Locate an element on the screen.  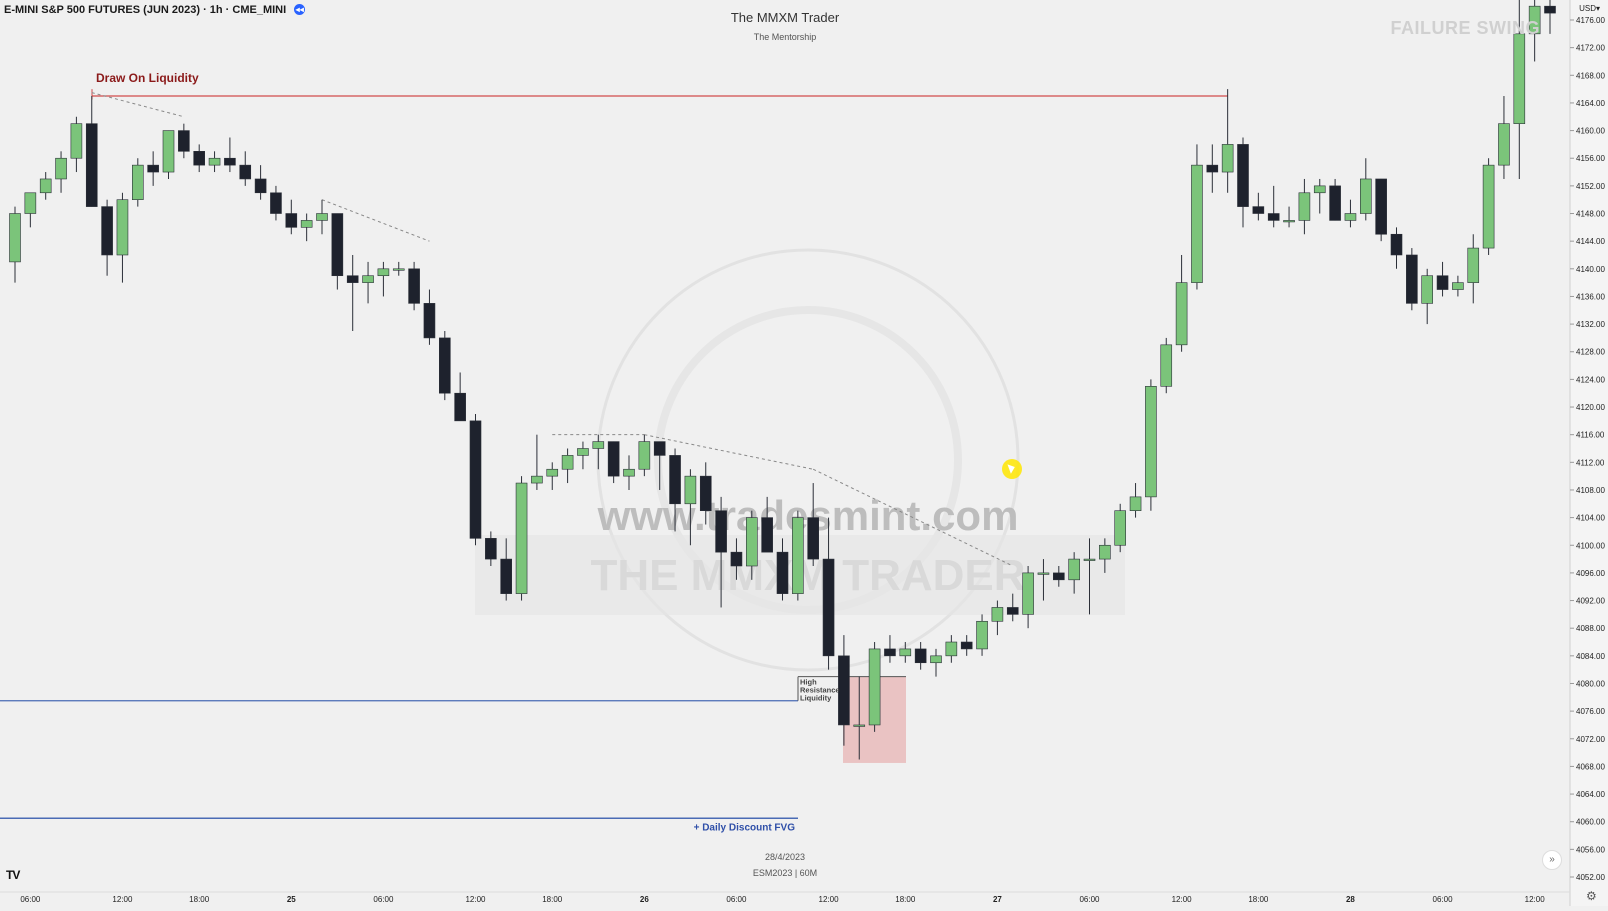
price-tick-label: 4052.00 is located at coordinates (1590, 877).